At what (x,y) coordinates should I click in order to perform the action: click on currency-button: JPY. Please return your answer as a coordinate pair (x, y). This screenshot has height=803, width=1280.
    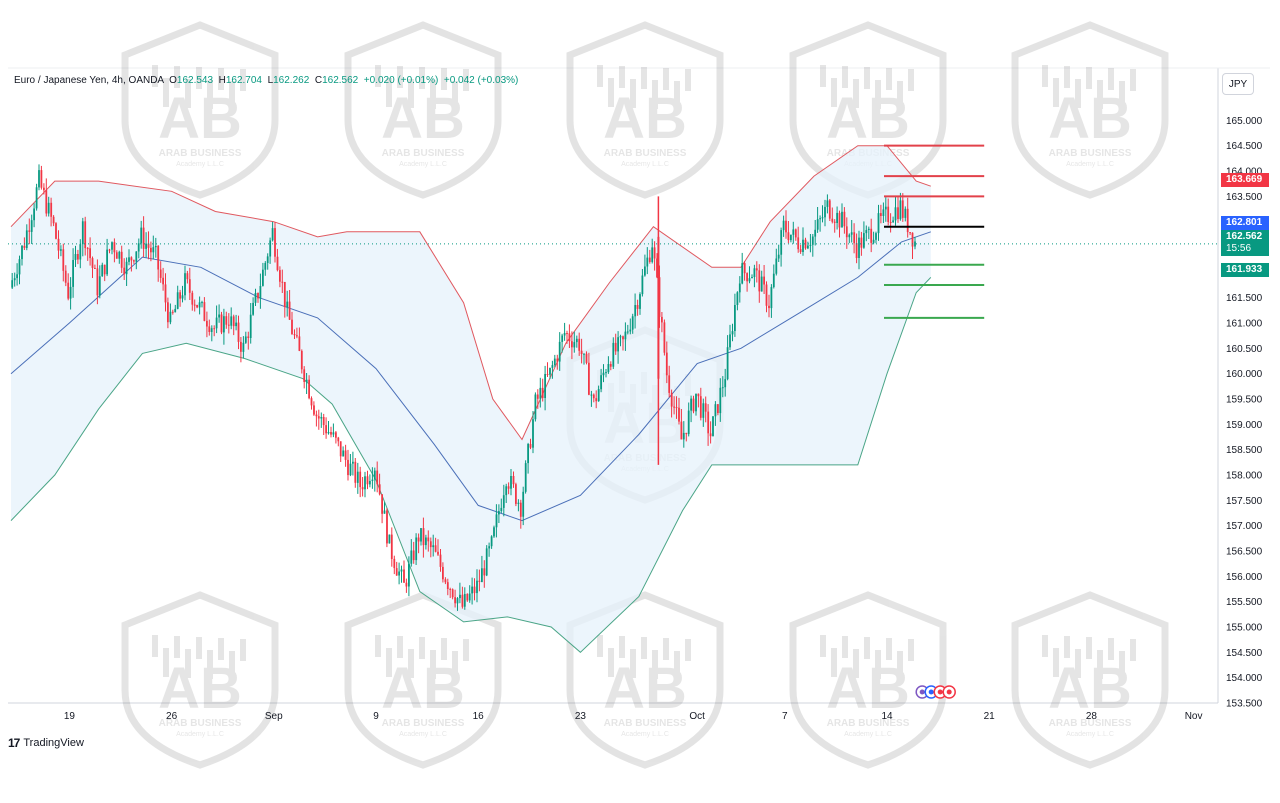
    Looking at the image, I should click on (1238, 84).